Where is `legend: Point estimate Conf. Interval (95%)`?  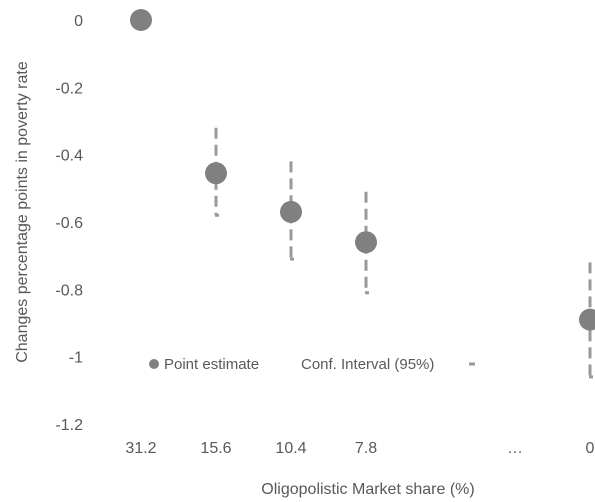 legend: Point estimate Conf. Interval (95%) is located at coordinates (312, 364).